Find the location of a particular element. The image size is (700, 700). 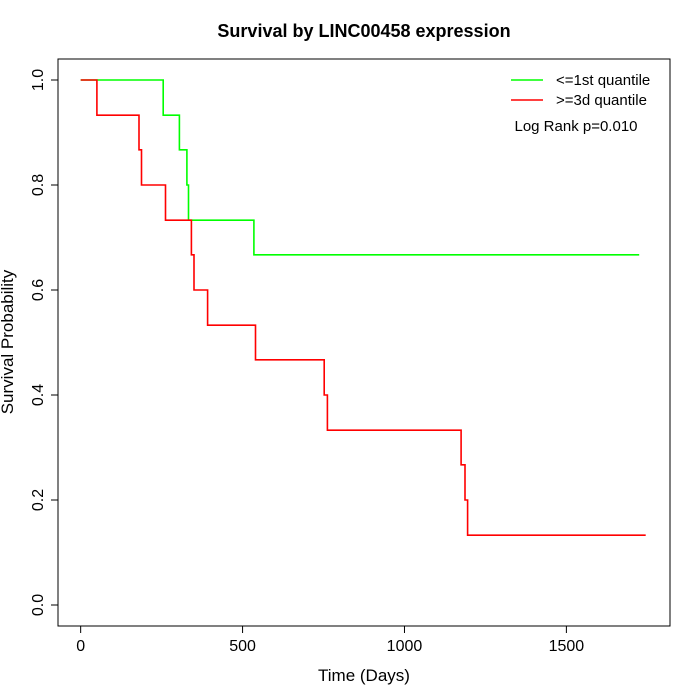

chart-title: Survival by LINC00458 expression is located at coordinates (363, 31).